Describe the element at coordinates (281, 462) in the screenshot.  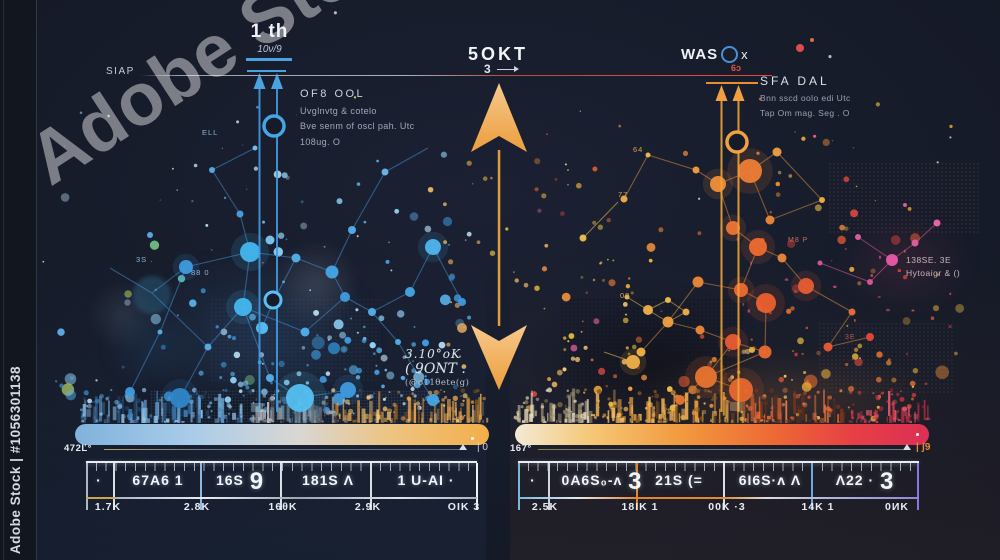
I see `ruler-topline` at that location.